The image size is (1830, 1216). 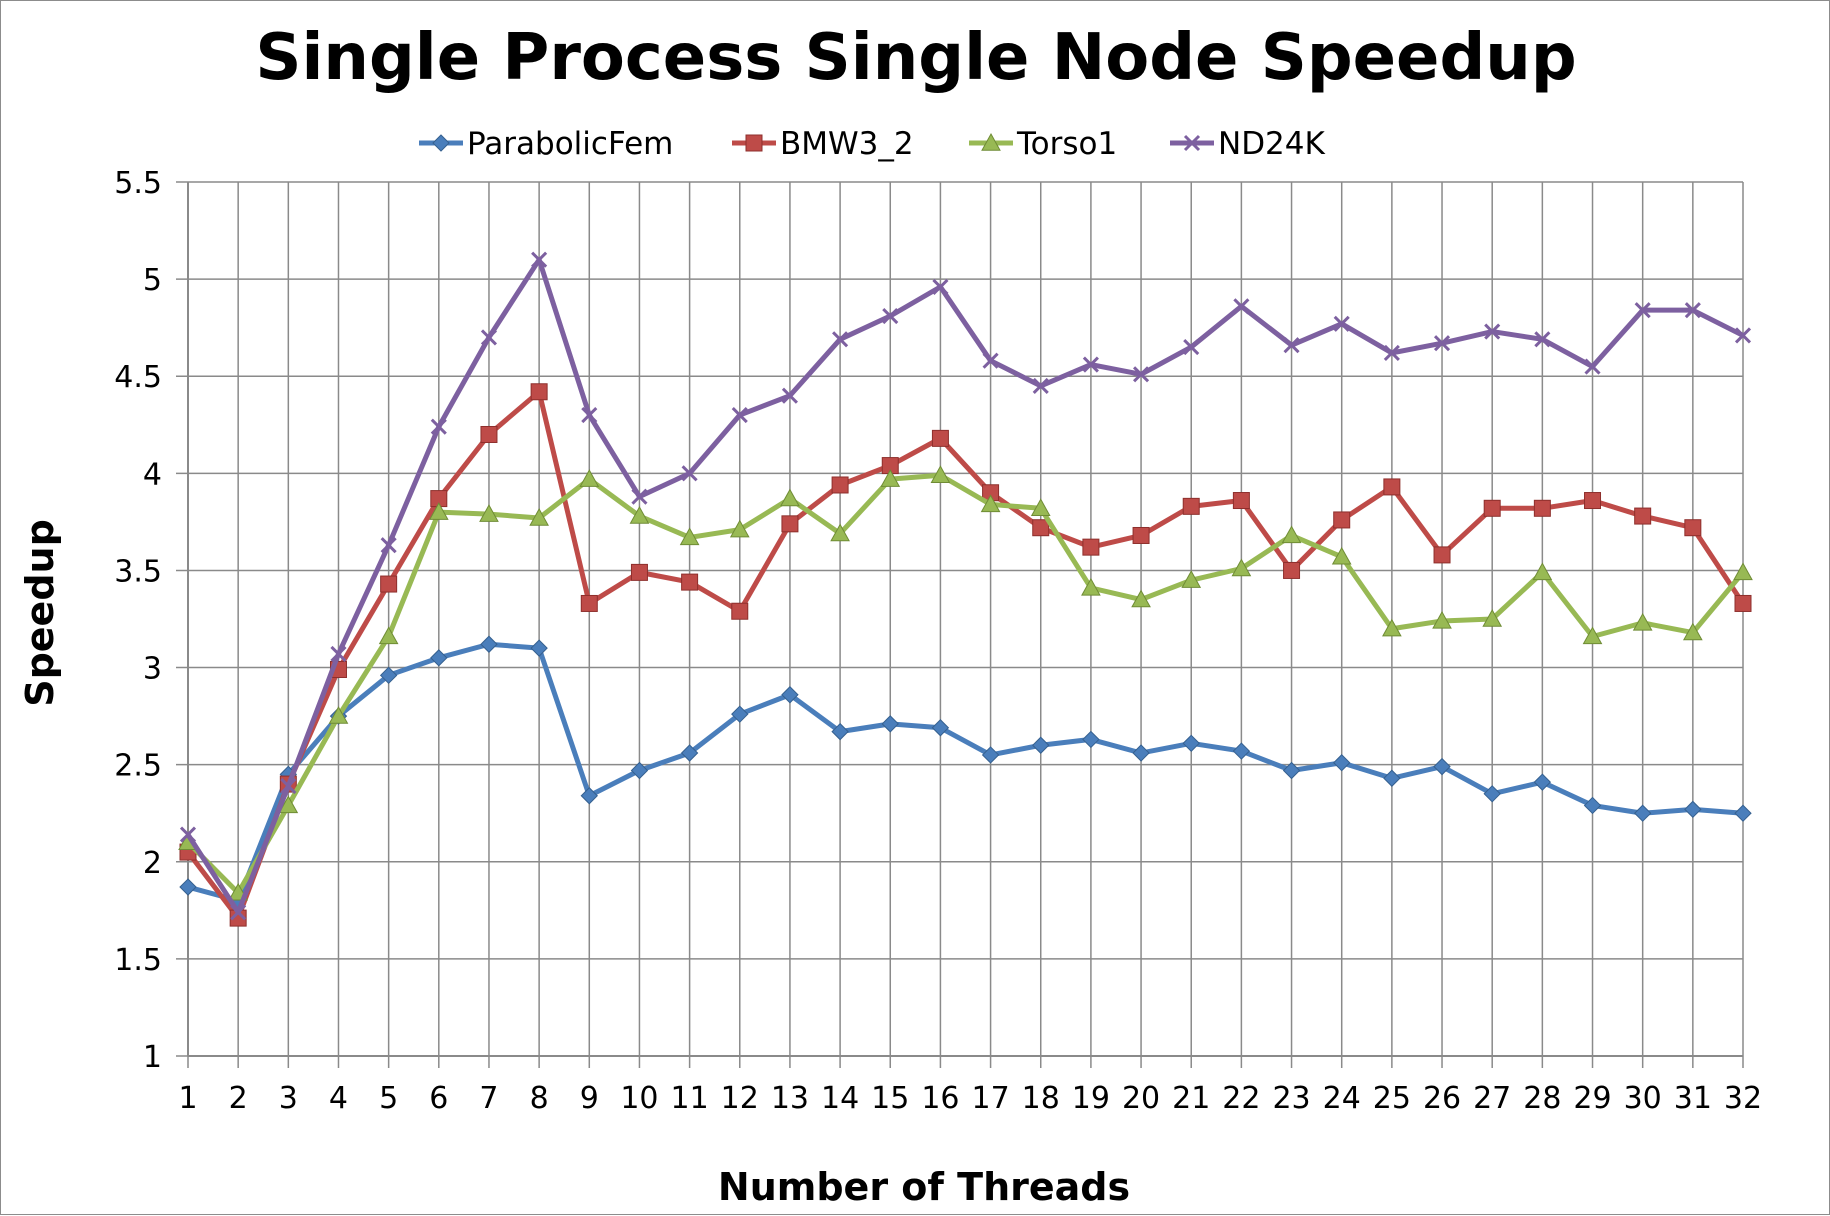 I want to click on y-tick-label: 3, so click(x=152, y=669).